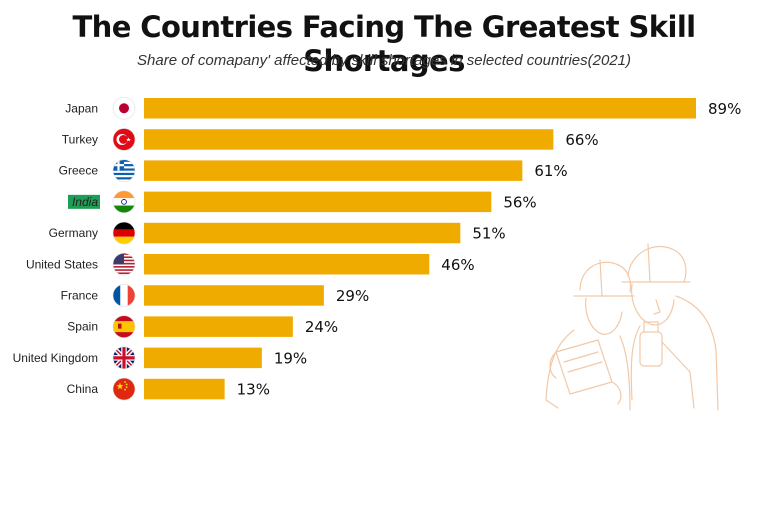 This screenshot has width=768, height=513. Describe the element at coordinates (632, 327) in the screenshot. I see `workers-illustration` at that location.